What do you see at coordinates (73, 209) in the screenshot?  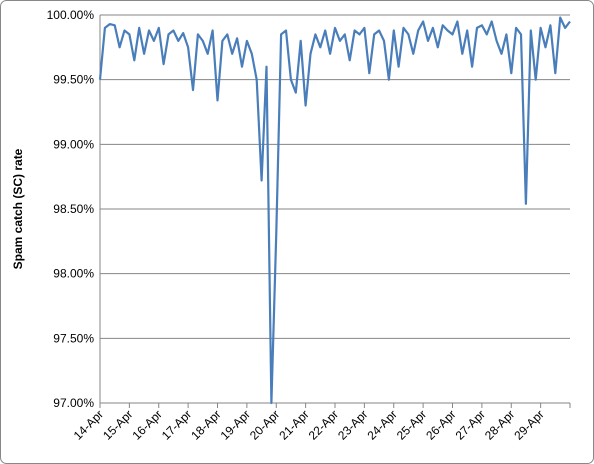 I see `y-tick-label: 98.50%` at bounding box center [73, 209].